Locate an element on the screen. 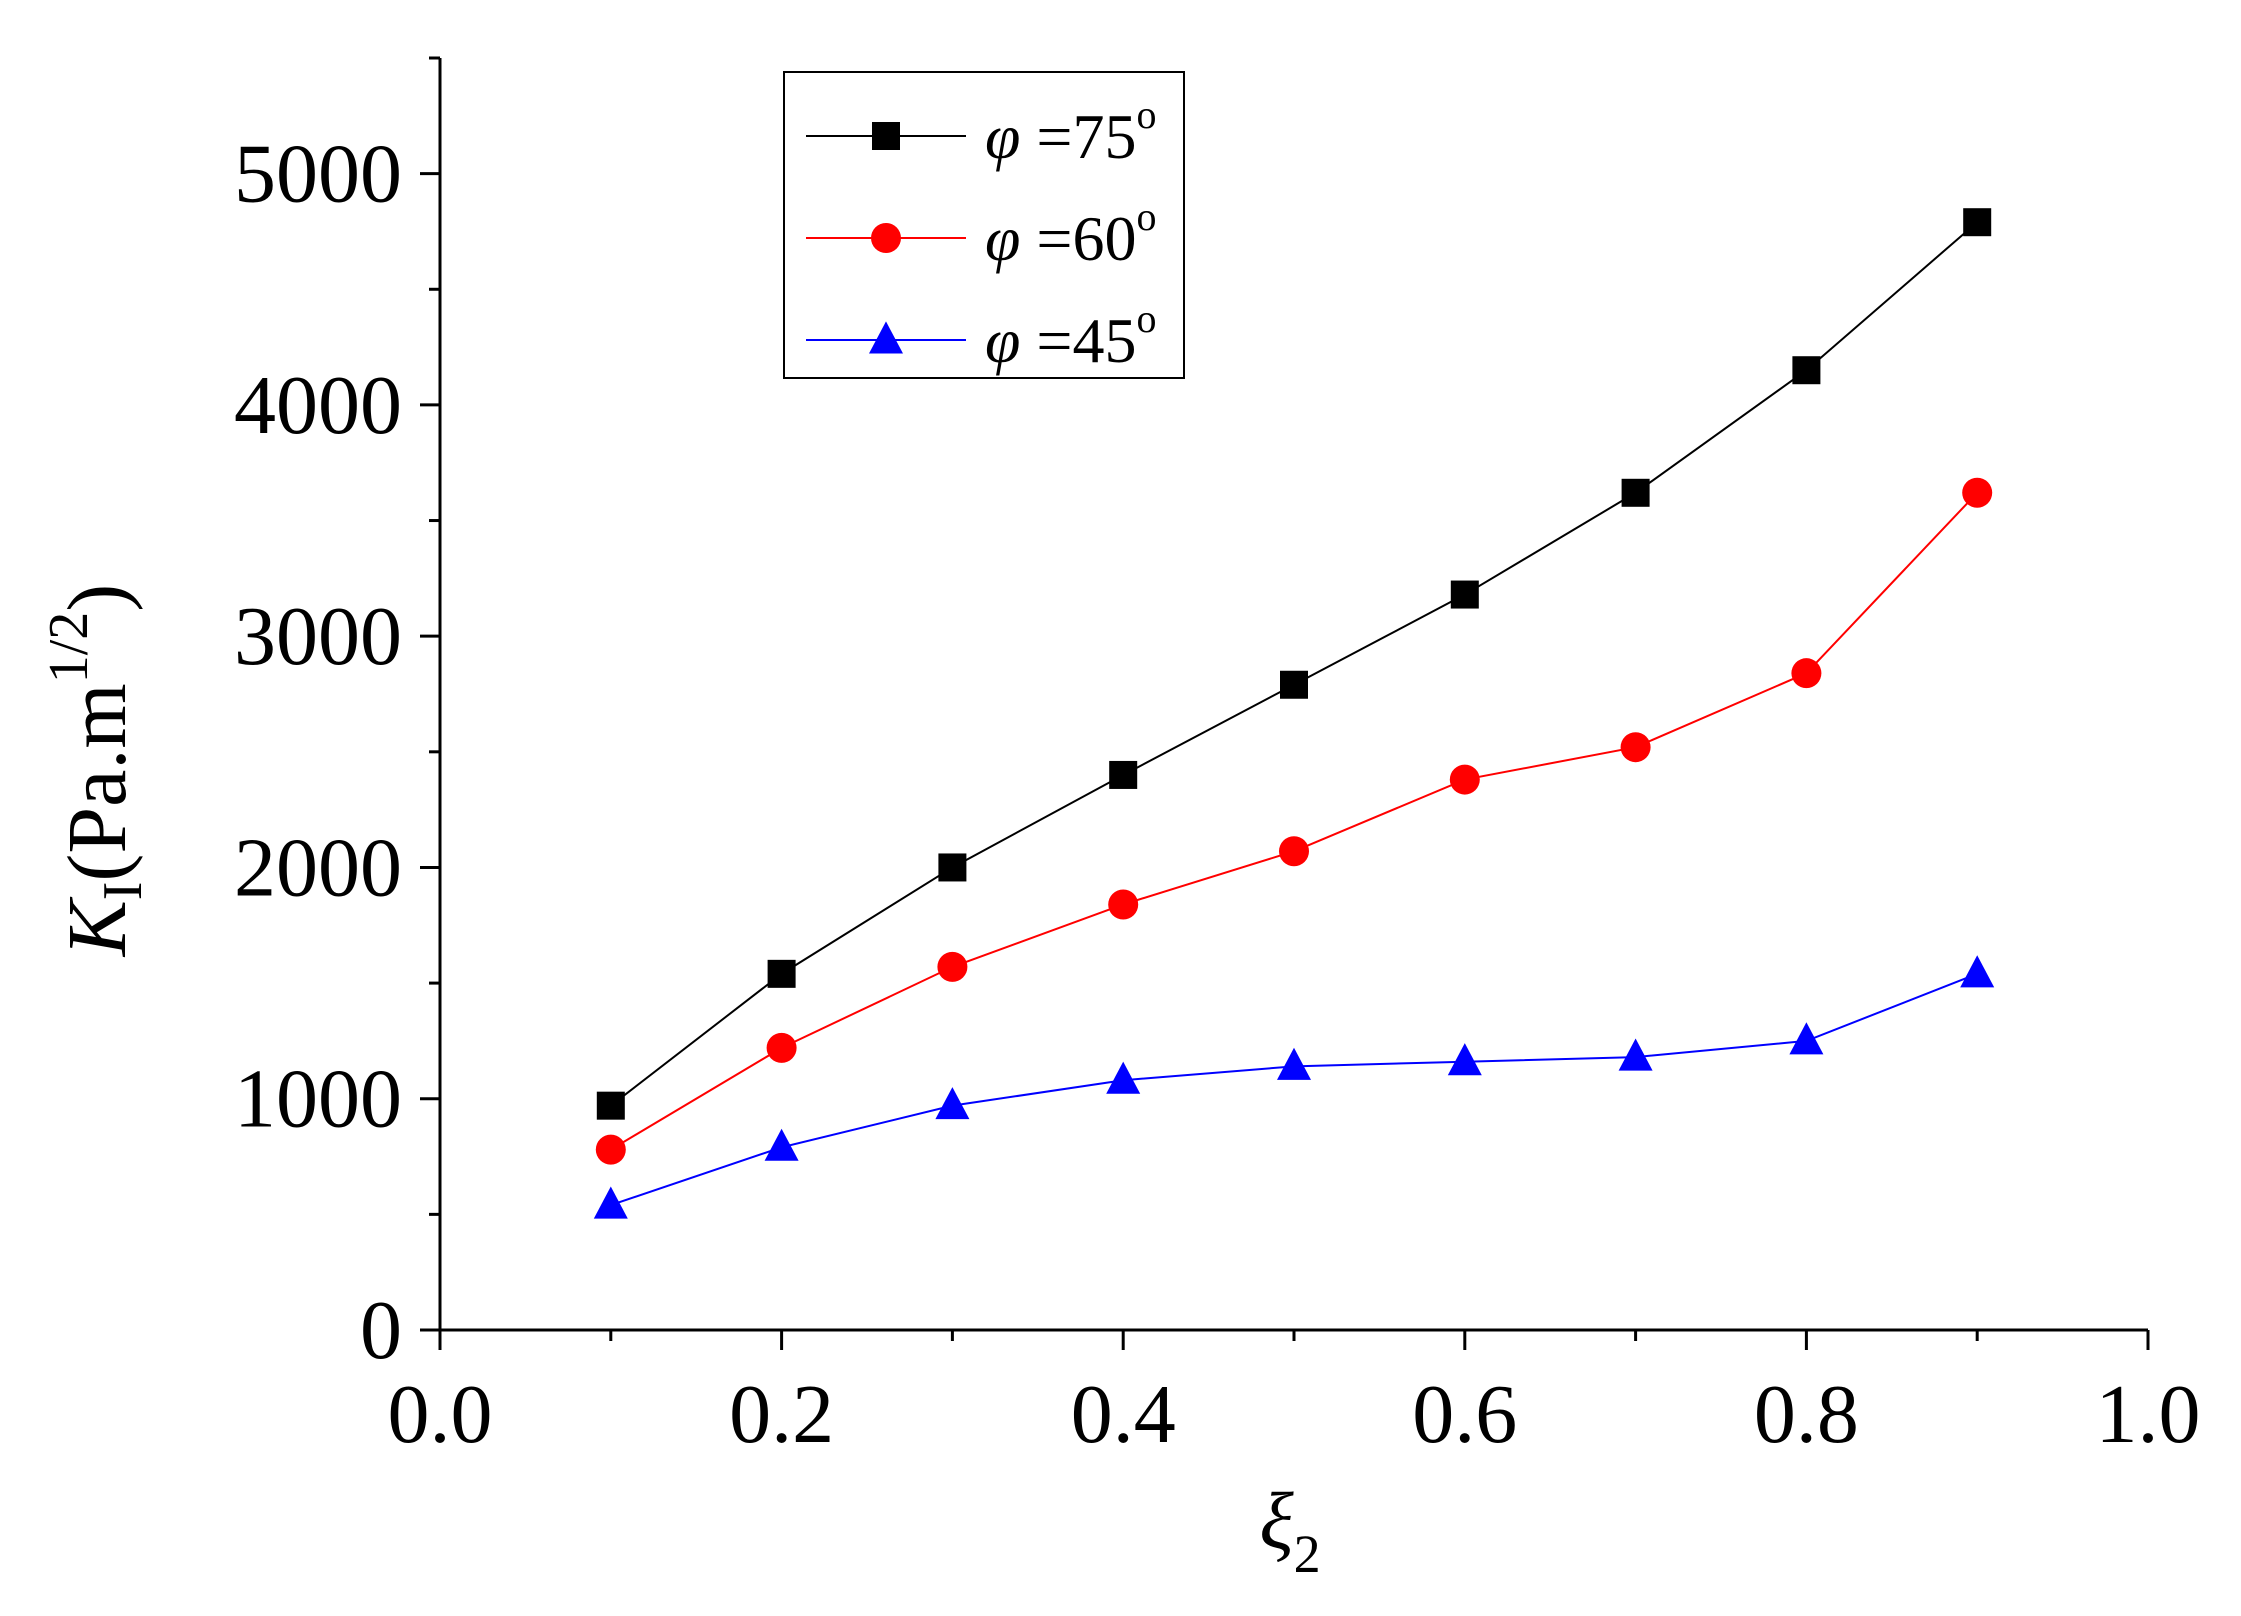 The height and width of the screenshot is (1616, 2241). x-tick-label: 0.0 is located at coordinates (440, 1414).